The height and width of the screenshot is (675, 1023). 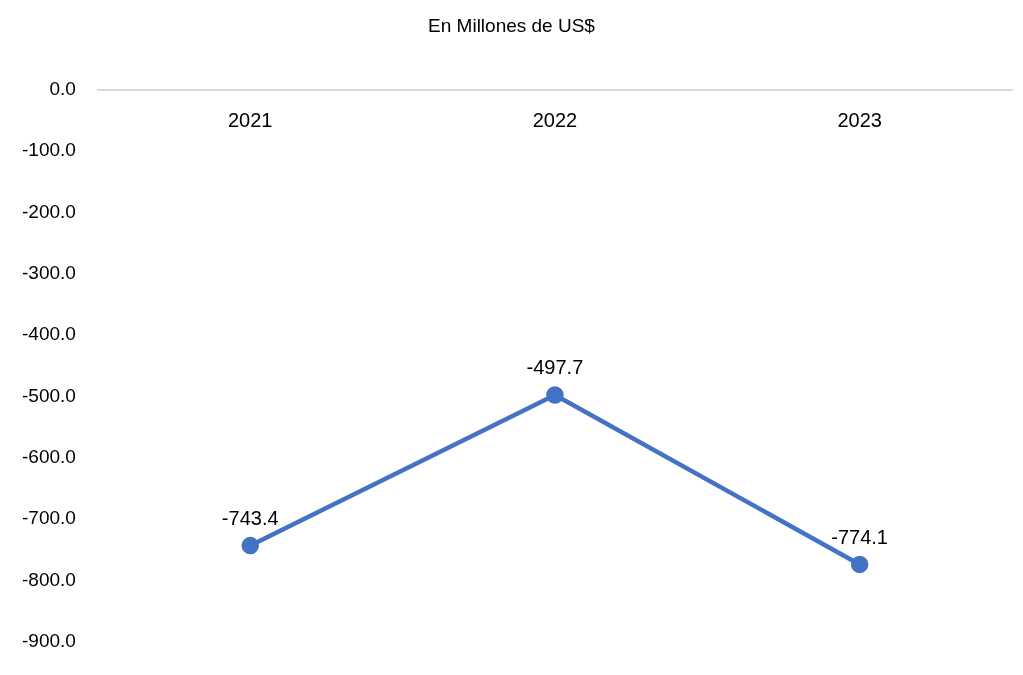 I want to click on y-tick-label: -700.0, so click(x=49, y=518).